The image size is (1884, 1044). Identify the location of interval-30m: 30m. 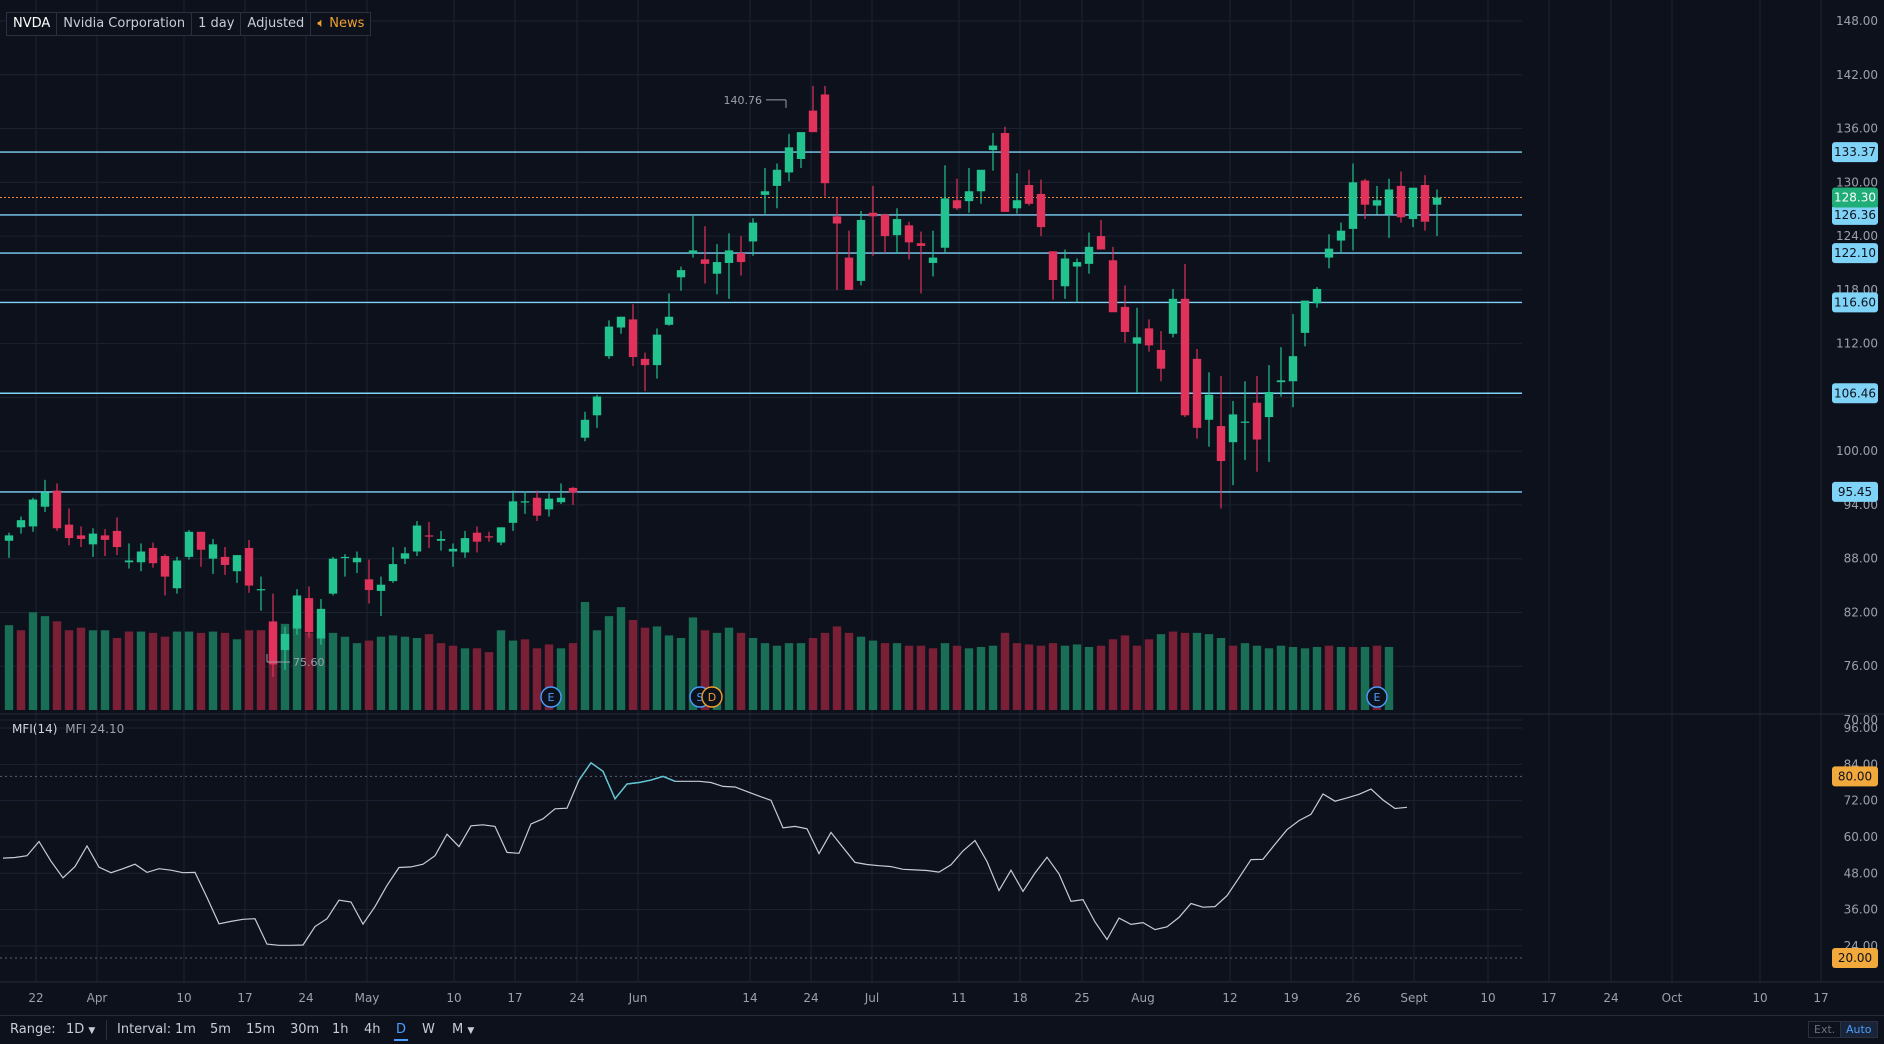
(305, 1029).